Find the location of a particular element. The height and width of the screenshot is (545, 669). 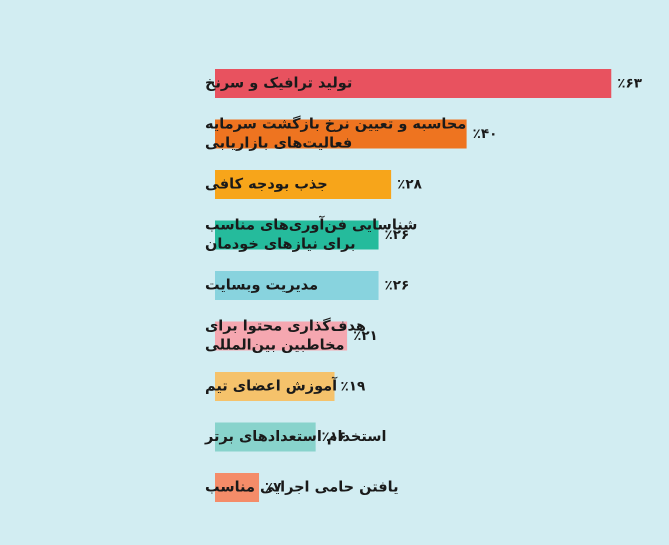

category-label-8: استخدام استعدادهای برتر is located at coordinates (295, 437).